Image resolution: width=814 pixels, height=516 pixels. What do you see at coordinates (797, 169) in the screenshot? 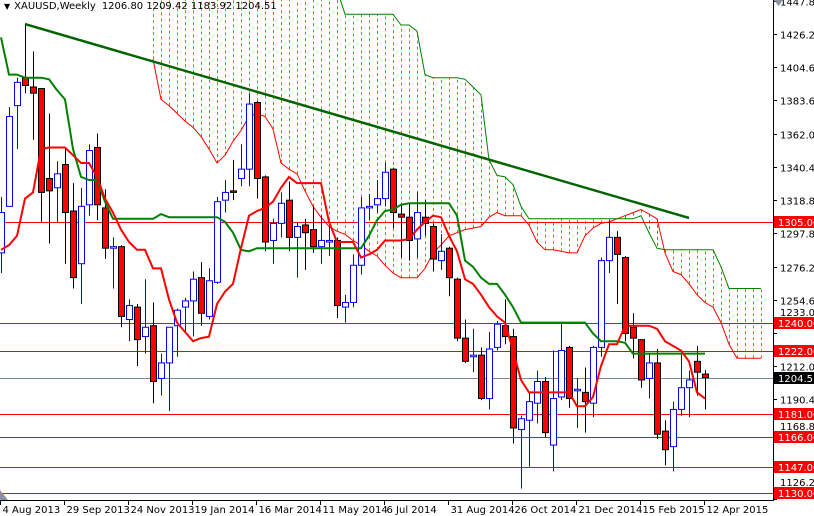
I see `price-tick-label: 1340.40` at bounding box center [797, 169].